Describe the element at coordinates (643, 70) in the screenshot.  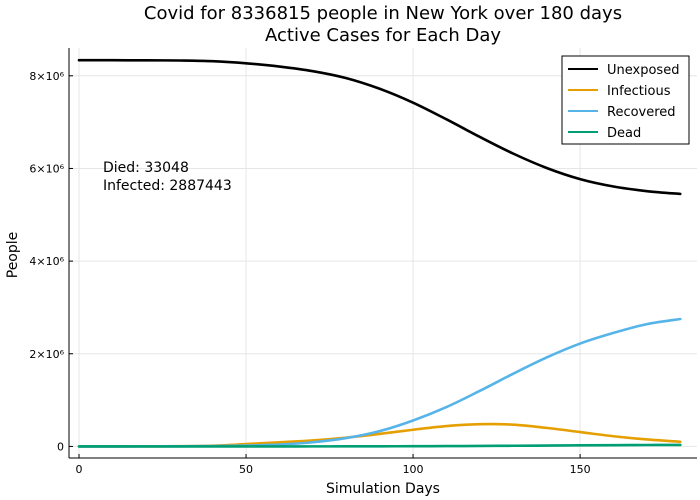
I see `legend-label-unexposed: Unexposed` at that location.